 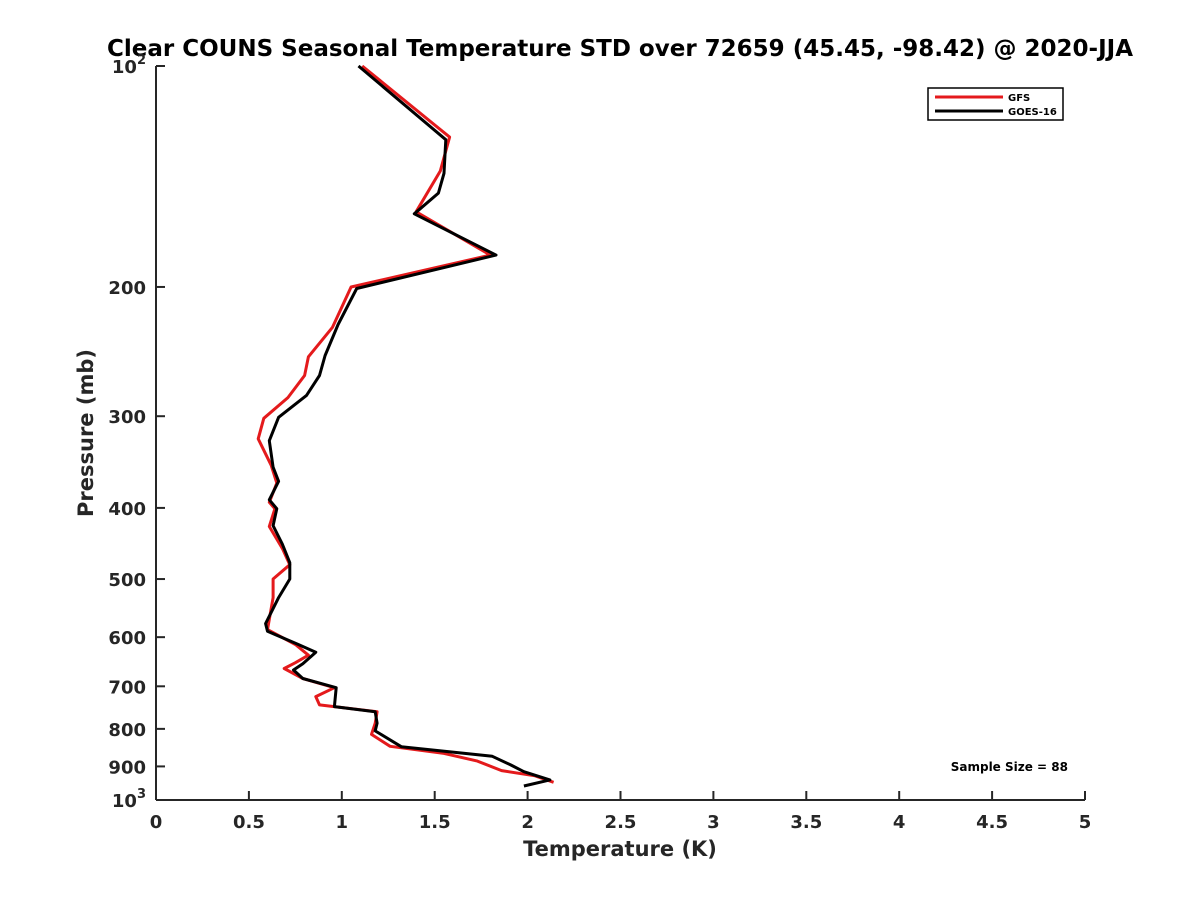 I want to click on y-tick-label: 600, so click(x=127, y=638).